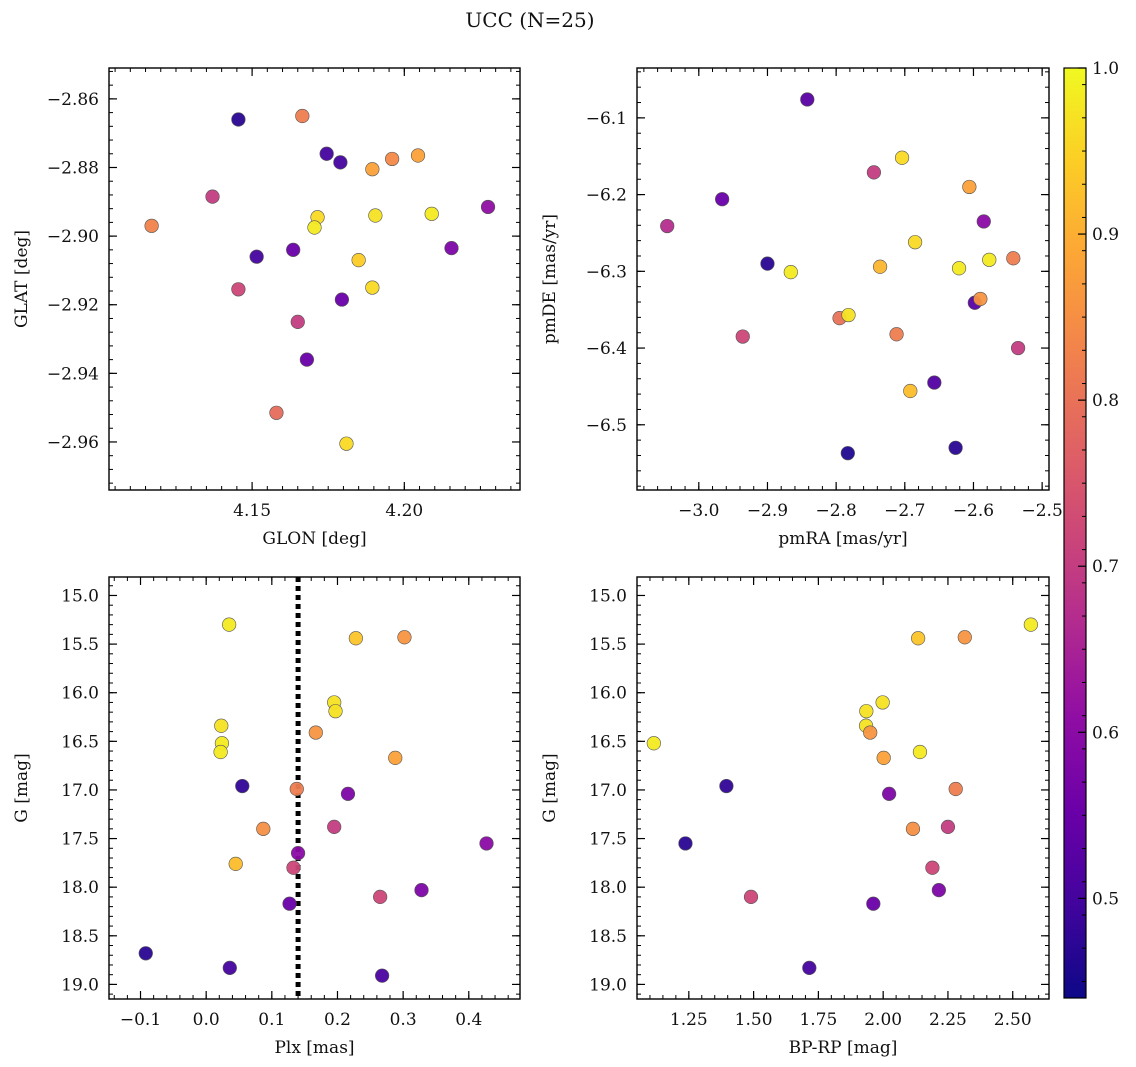  I want to click on y-tick-label: −6.3, so click(606, 272).